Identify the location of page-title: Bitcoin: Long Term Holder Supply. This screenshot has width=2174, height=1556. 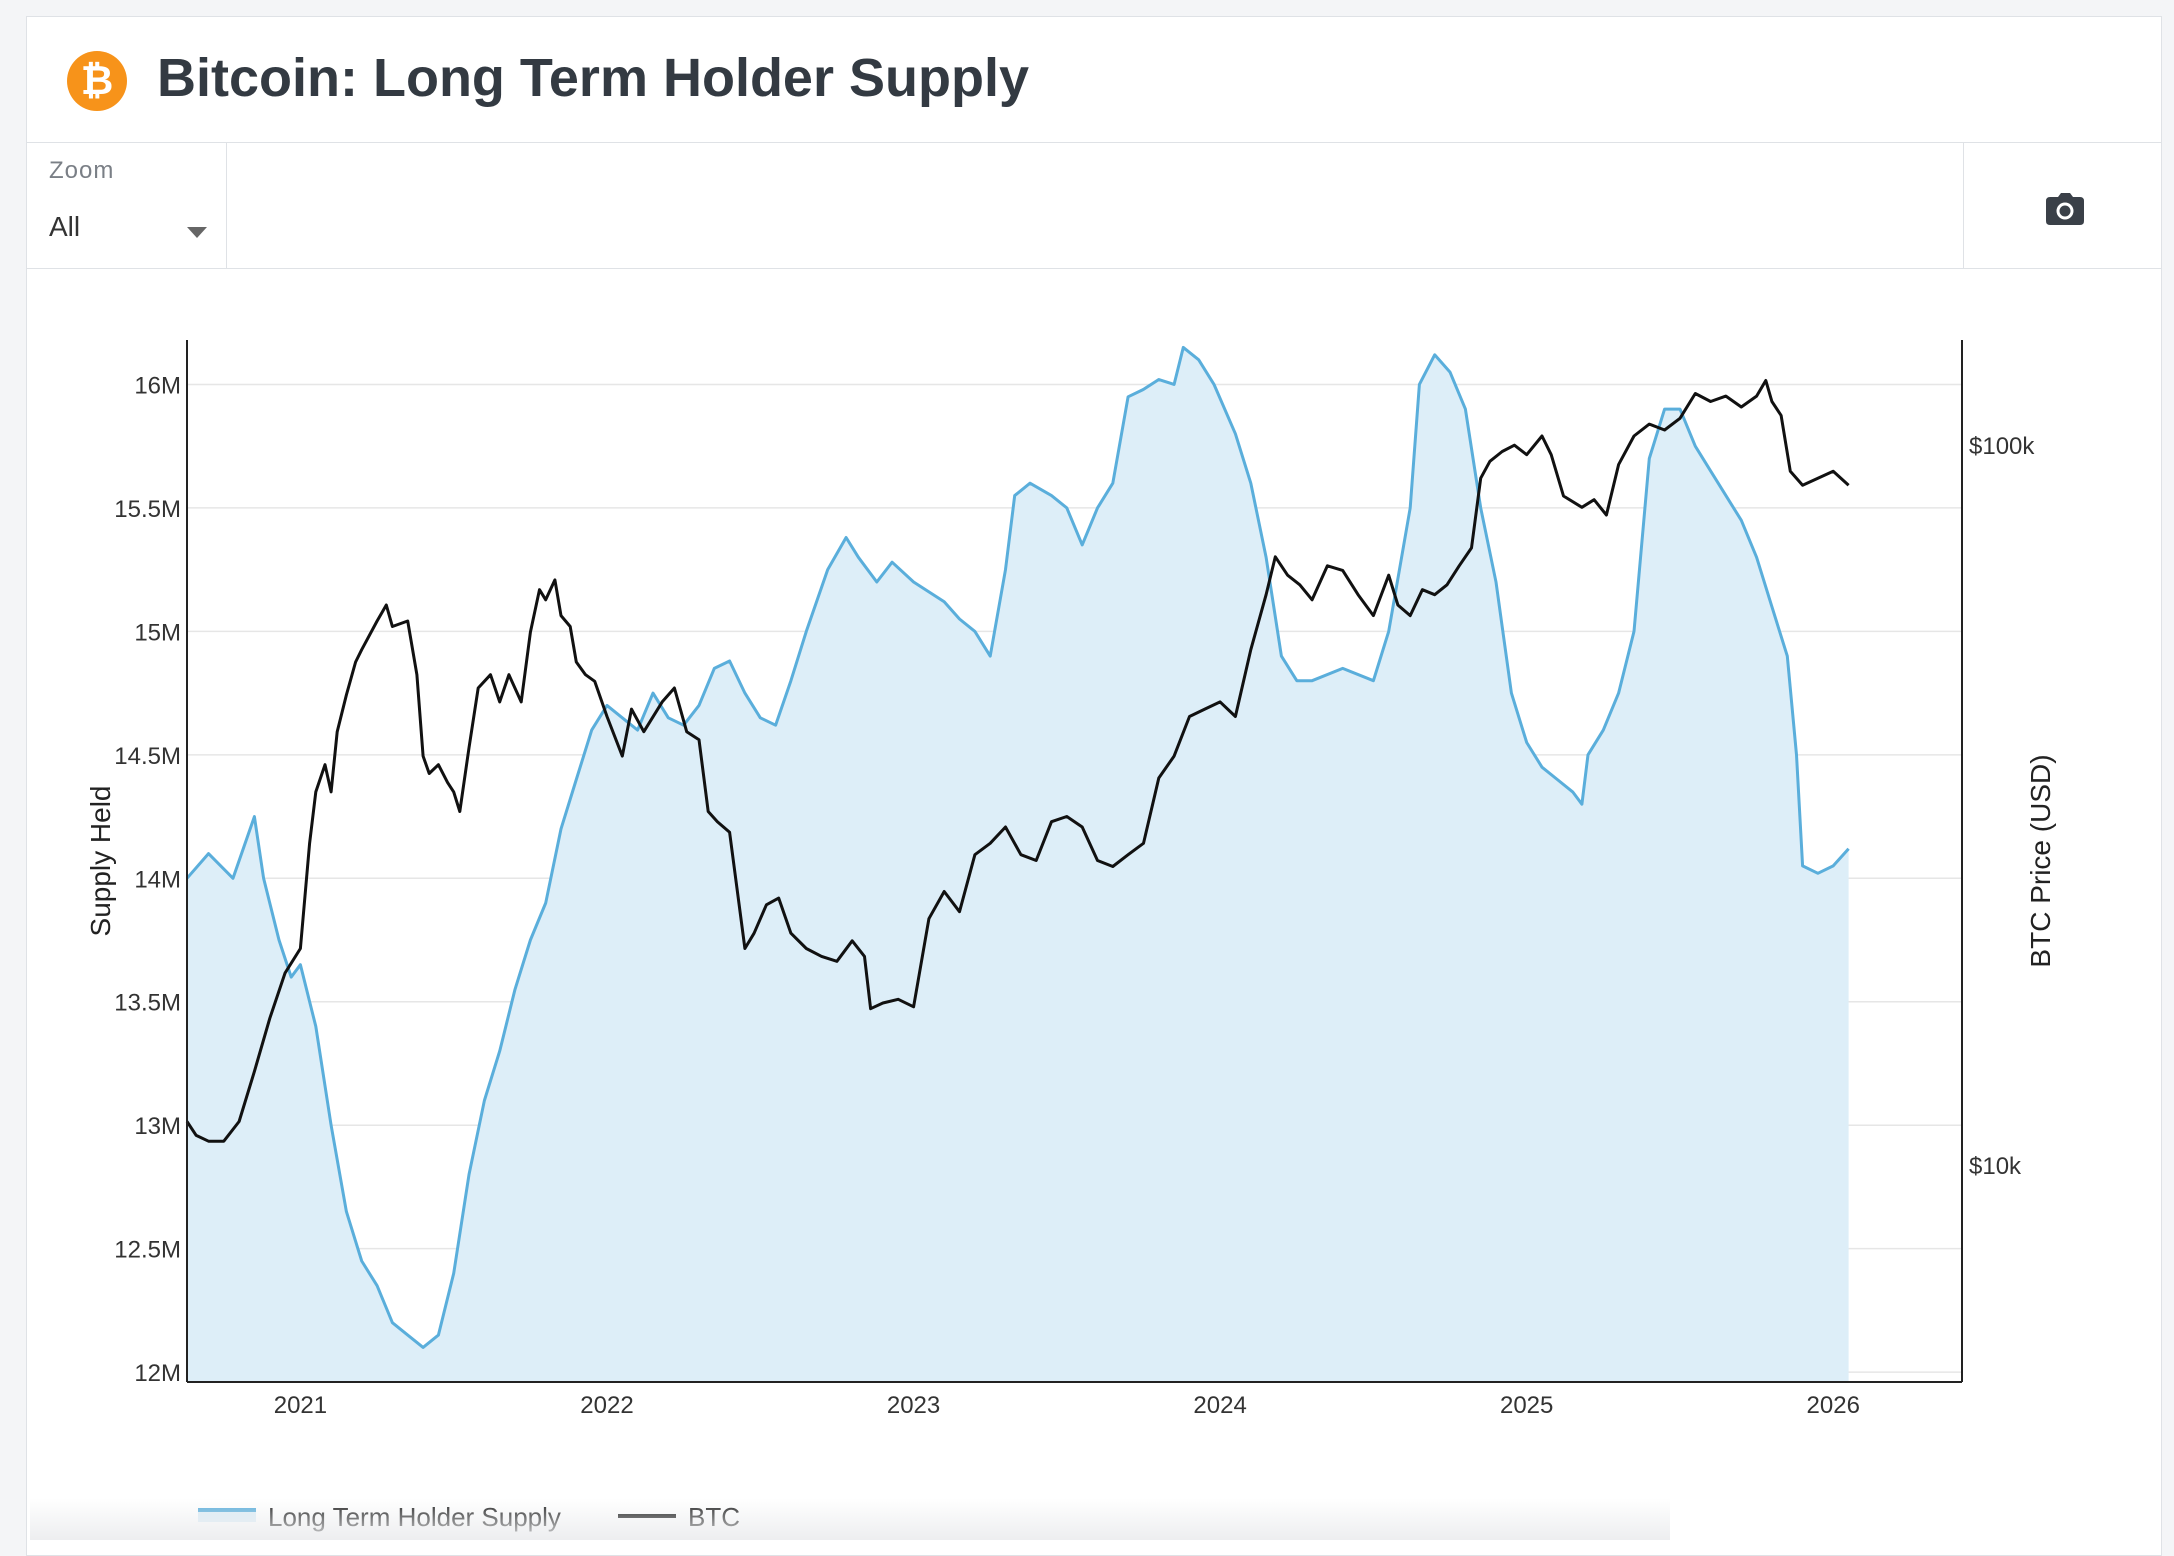
(593, 78).